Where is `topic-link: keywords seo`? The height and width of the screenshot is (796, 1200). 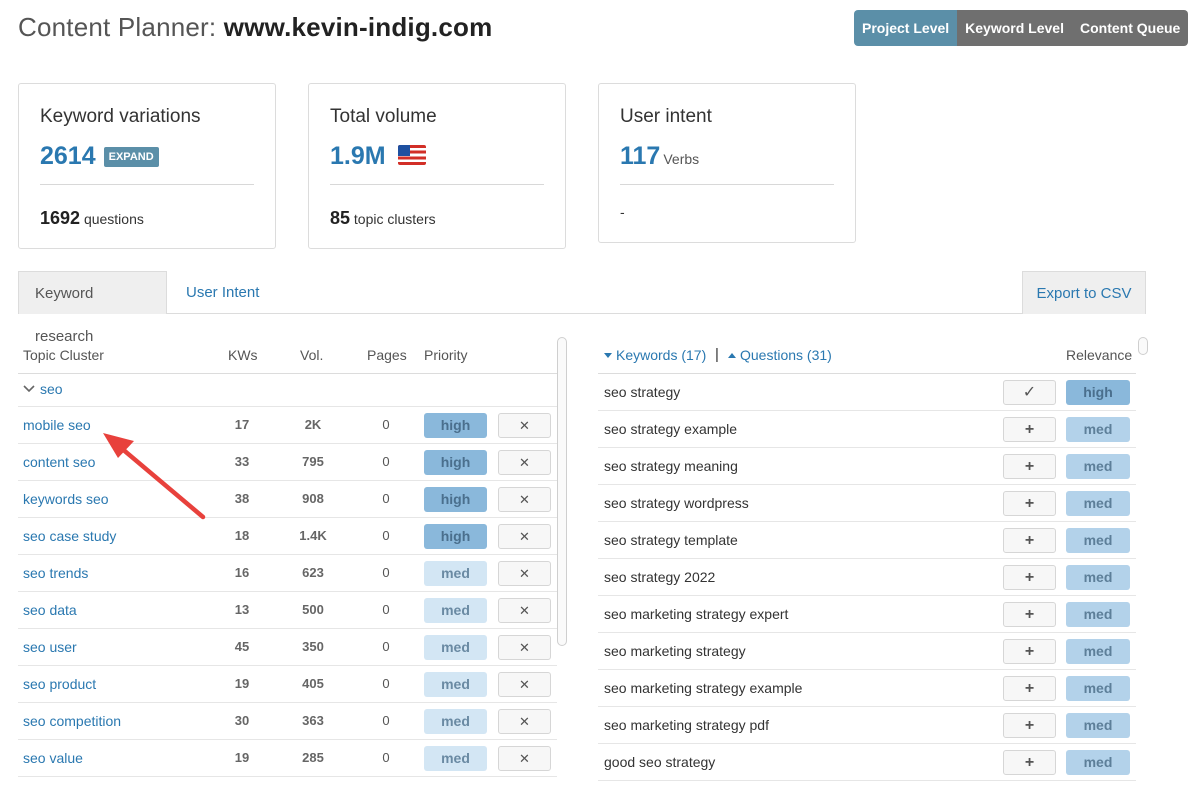 topic-link: keywords seo is located at coordinates (66, 499).